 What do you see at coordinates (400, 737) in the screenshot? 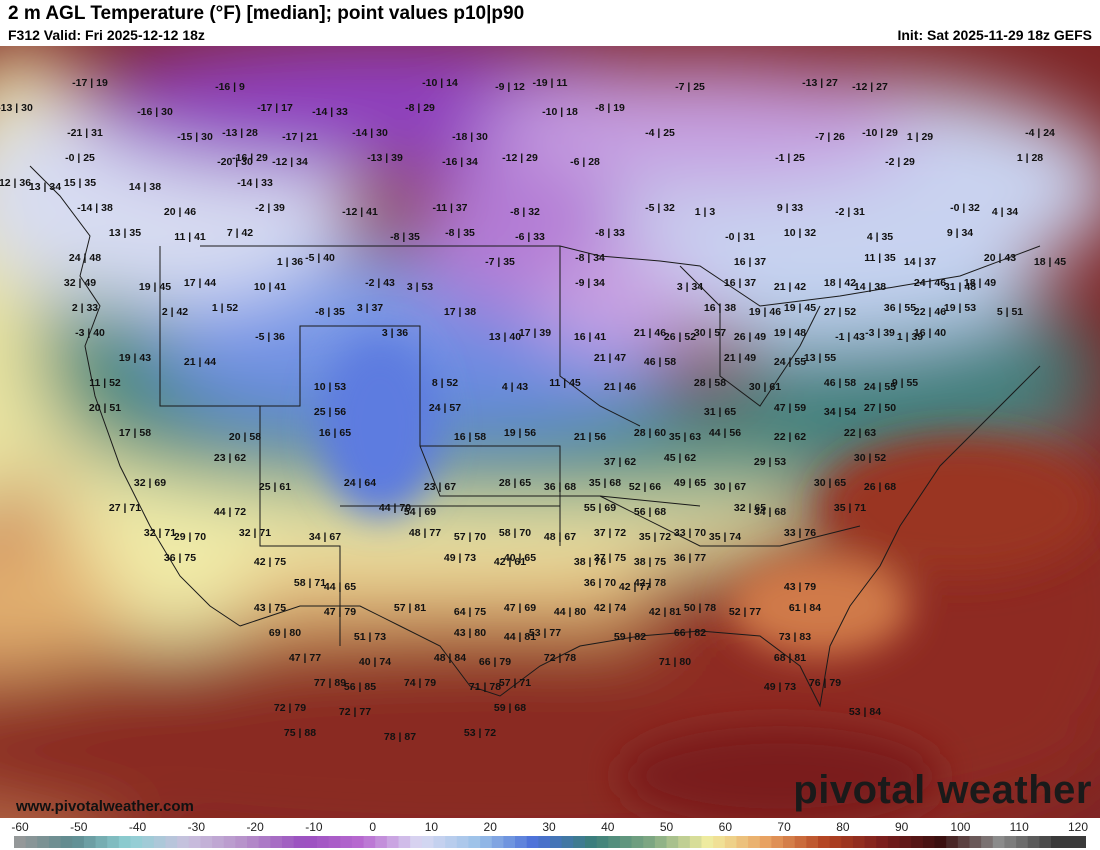
I see `point-value: 78 | 87` at bounding box center [400, 737].